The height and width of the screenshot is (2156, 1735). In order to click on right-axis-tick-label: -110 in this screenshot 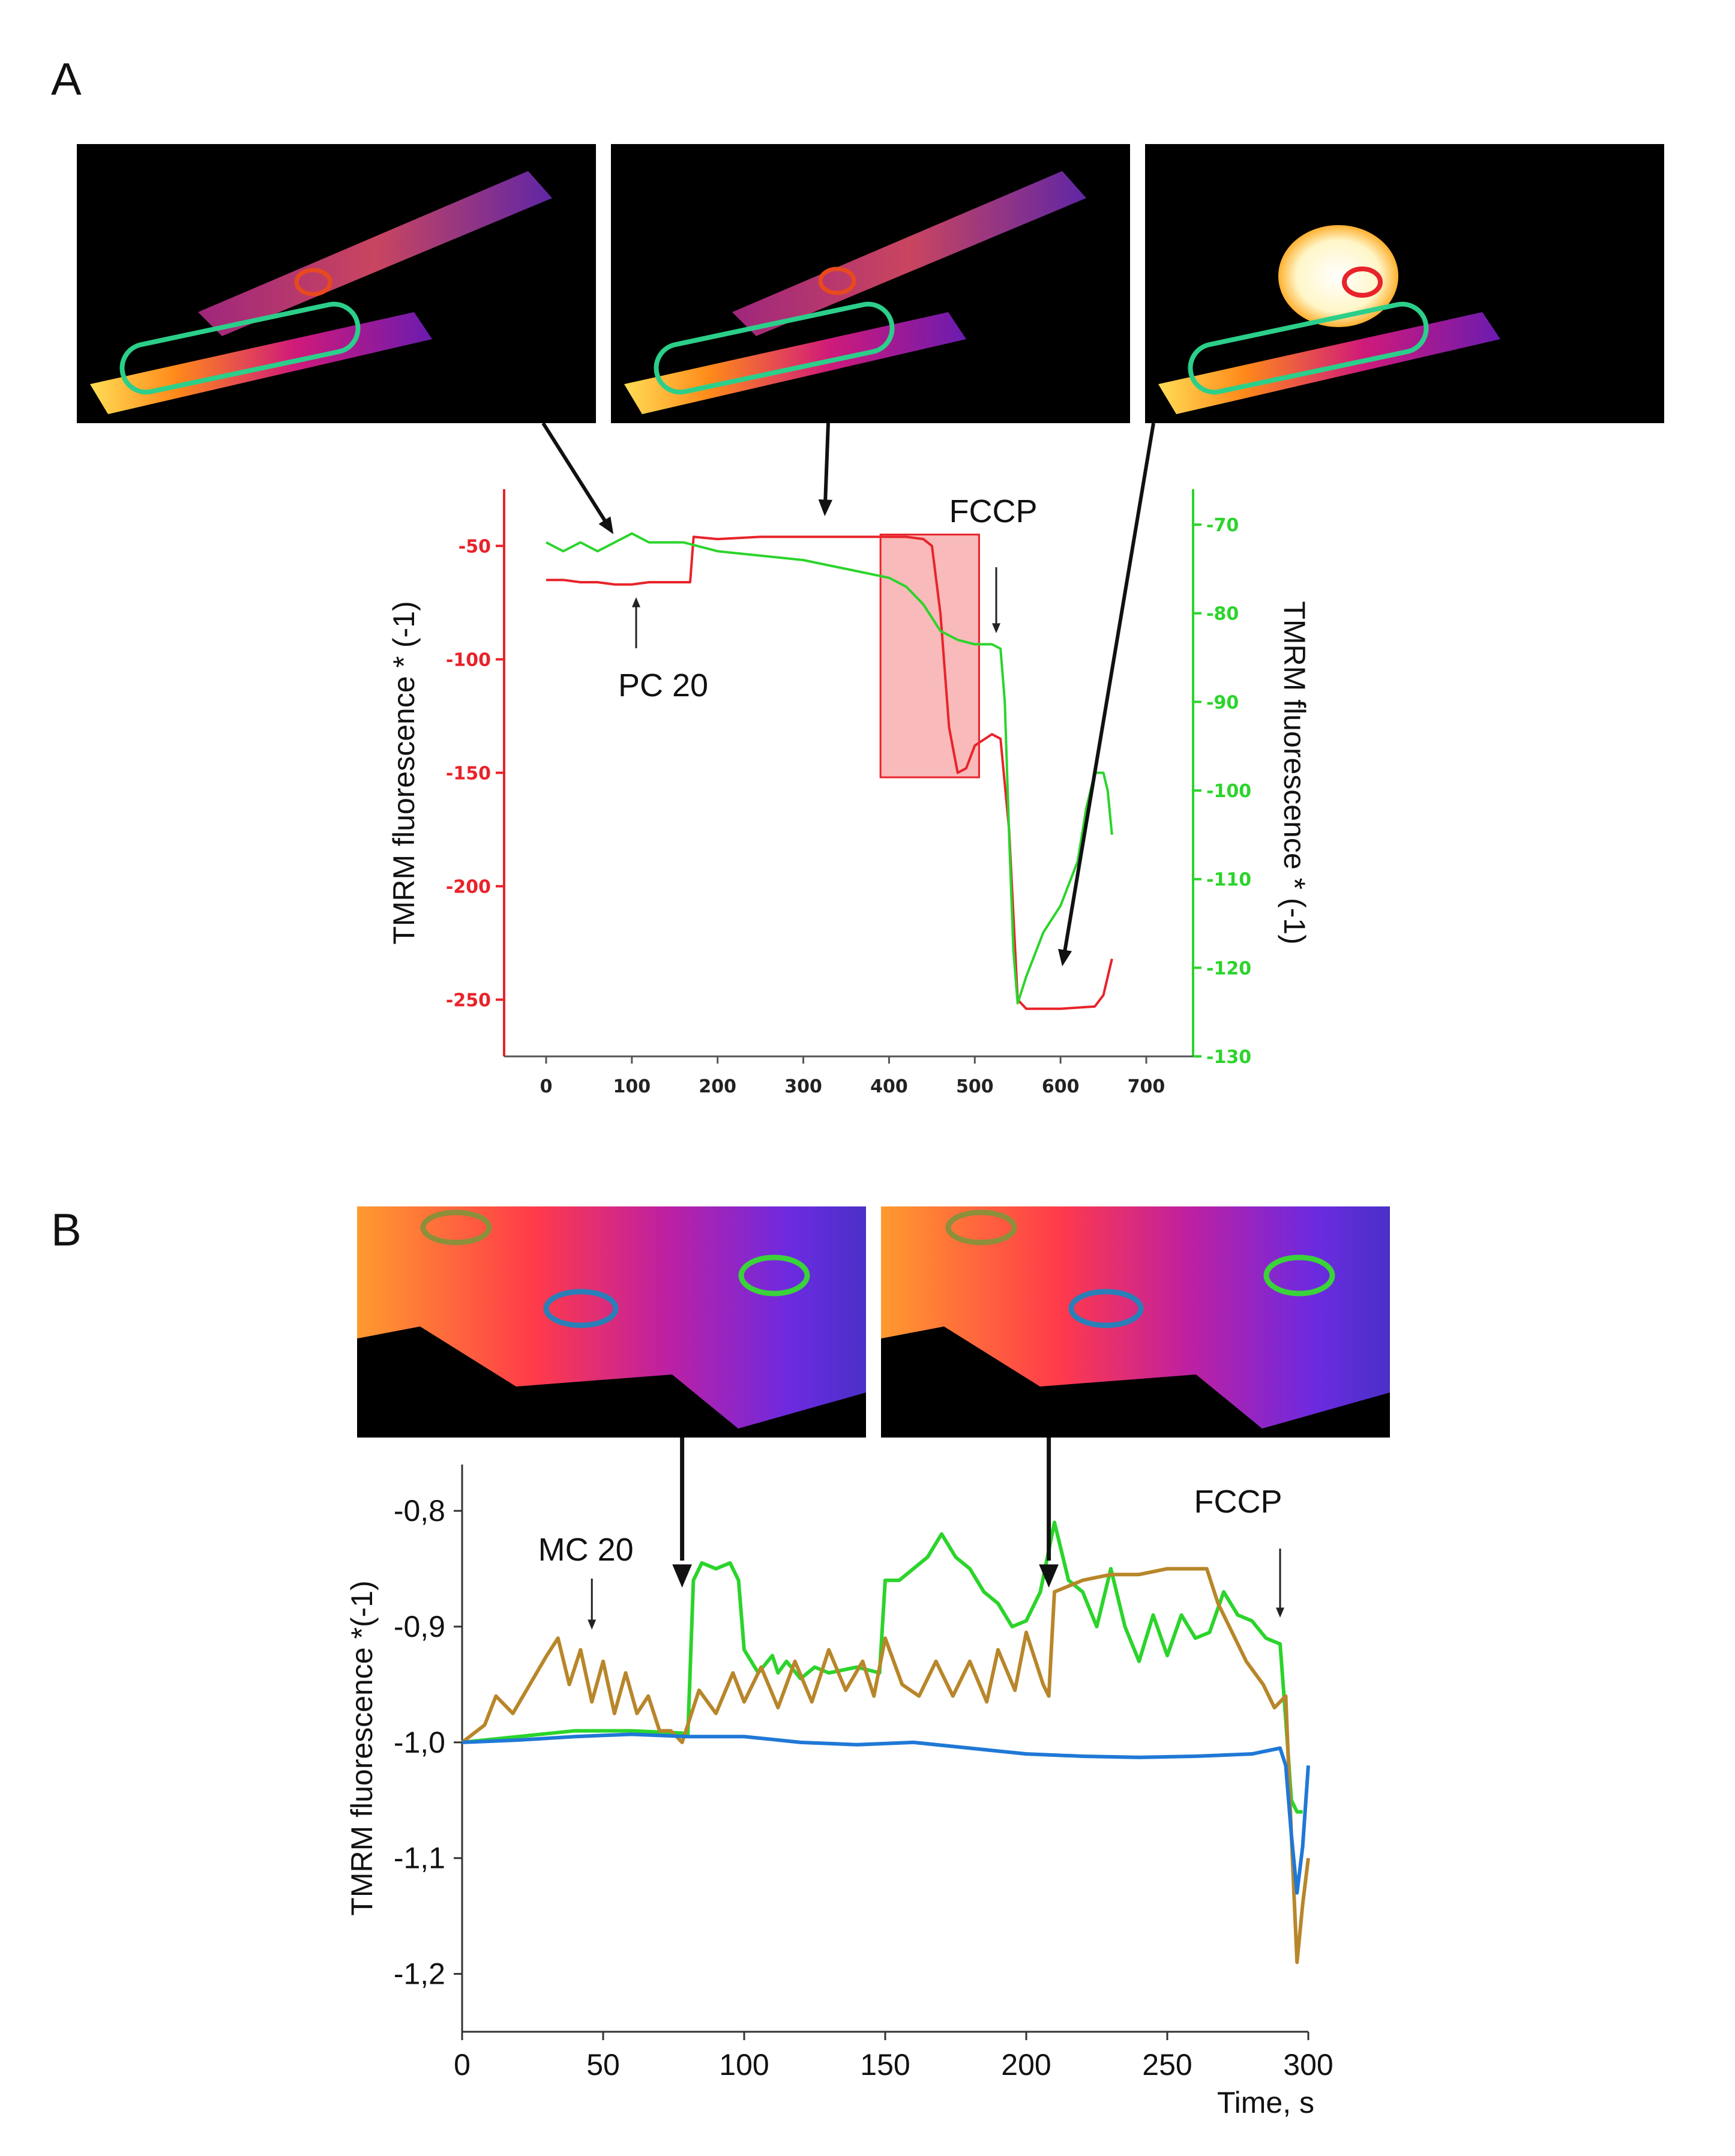, I will do `click(1228, 880)`.